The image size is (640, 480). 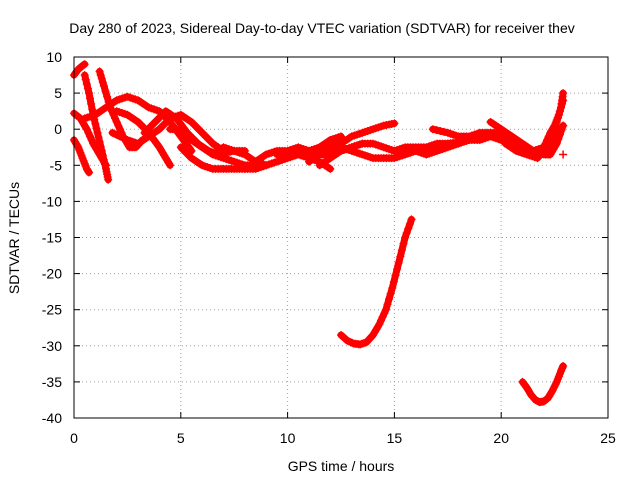 I want to click on y-tick-label: -30, so click(x=52, y=346).